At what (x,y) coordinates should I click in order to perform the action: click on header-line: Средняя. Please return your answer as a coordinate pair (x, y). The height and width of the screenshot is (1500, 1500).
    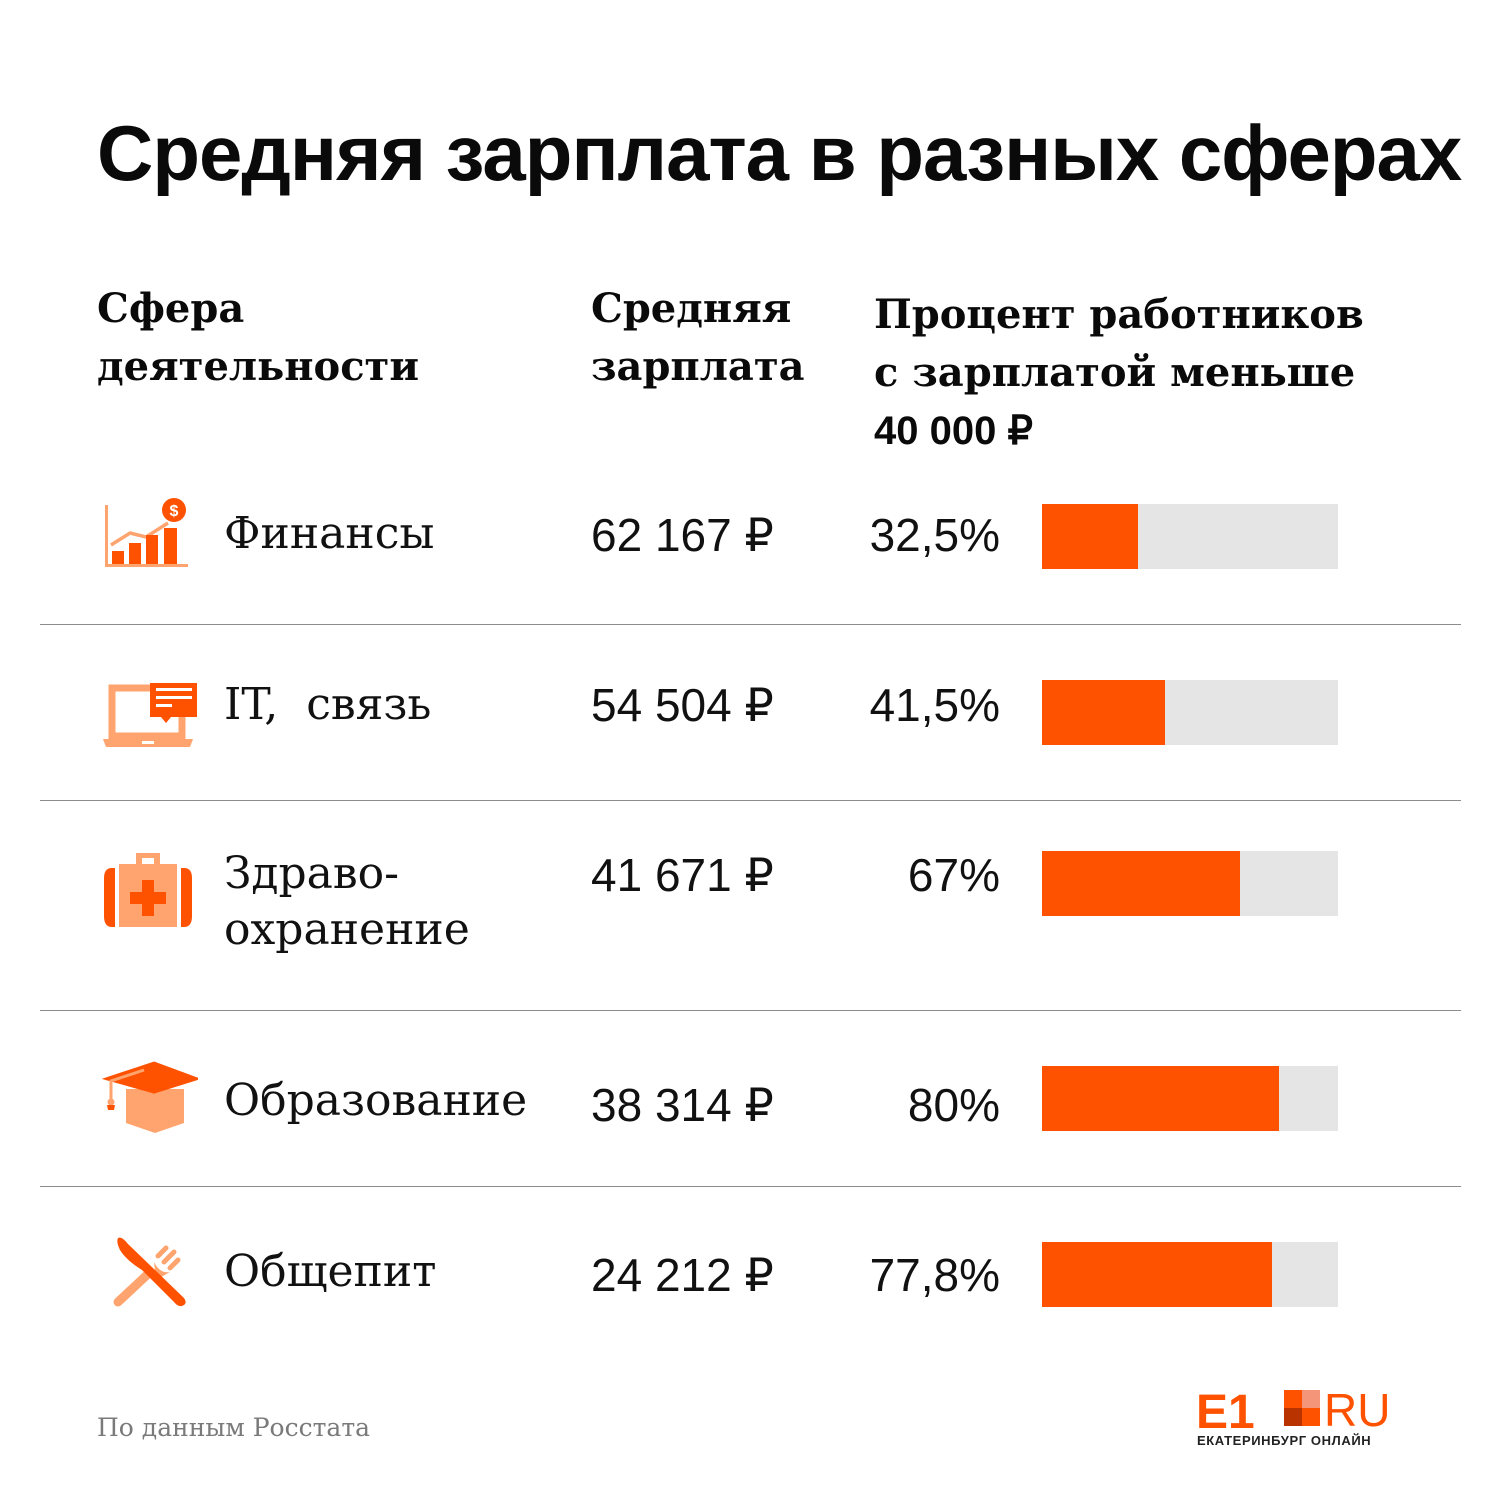
    Looking at the image, I should click on (691, 308).